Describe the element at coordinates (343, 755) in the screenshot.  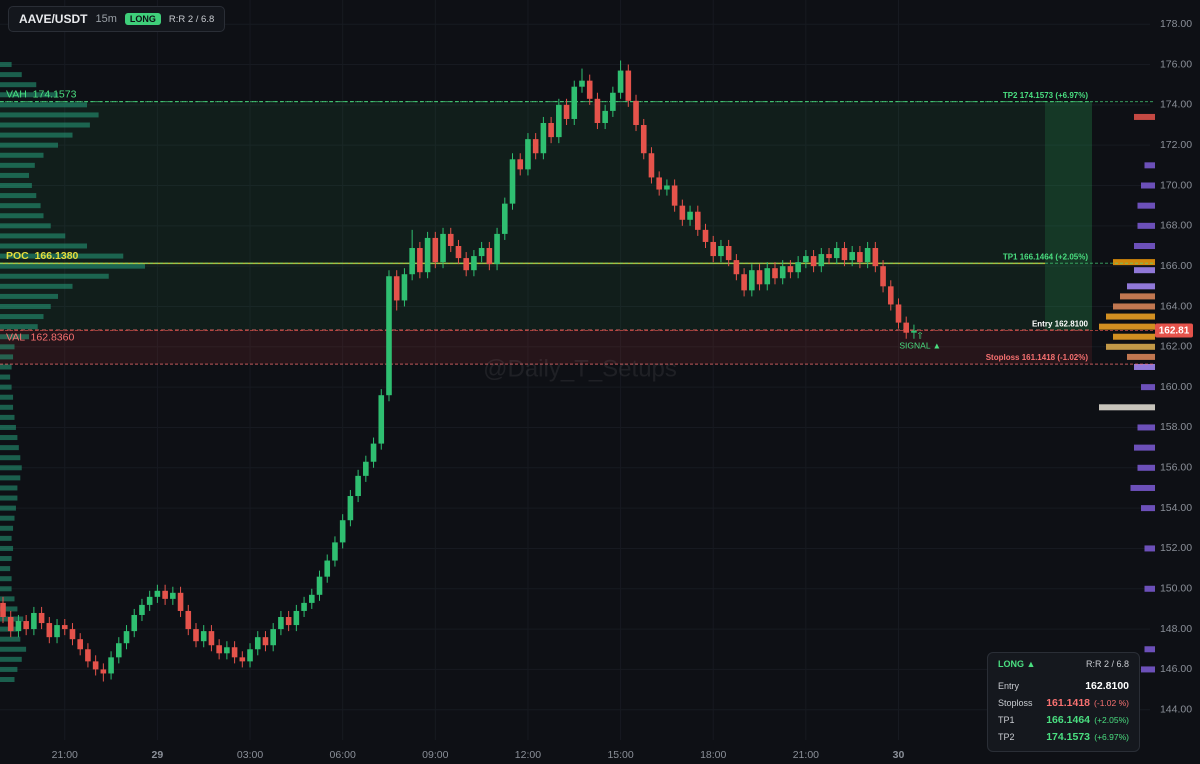
I see `x-tick-label: 06:00` at that location.